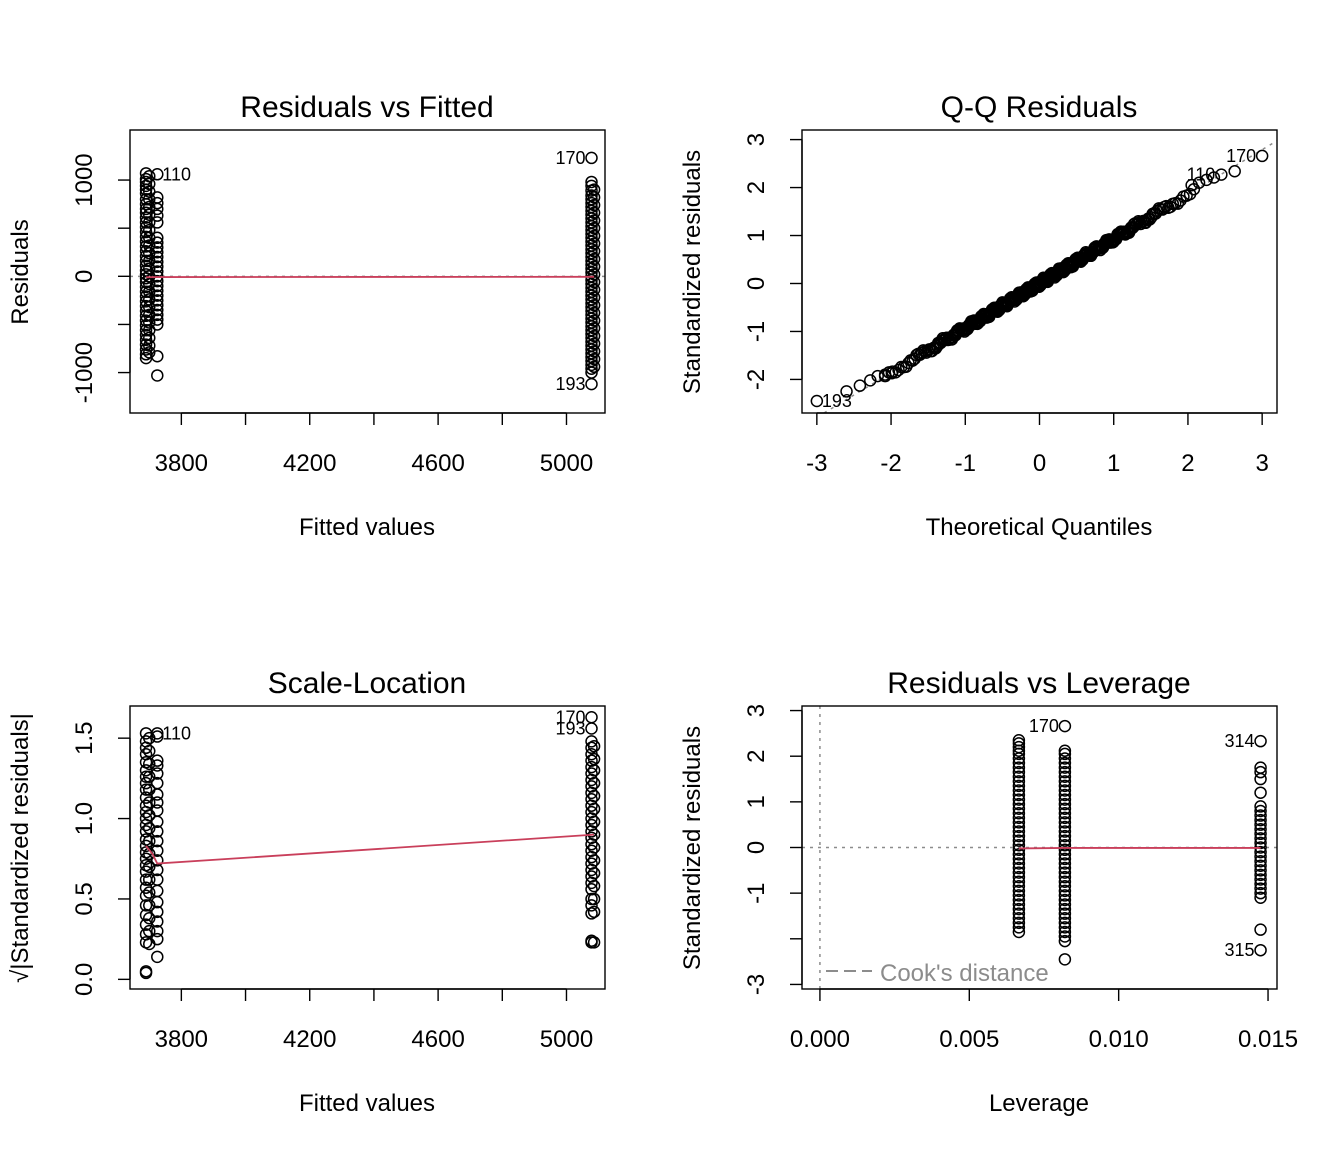 The width and height of the screenshot is (1344, 1152). I want to click on y-tick-label: 1000, so click(84, 179).